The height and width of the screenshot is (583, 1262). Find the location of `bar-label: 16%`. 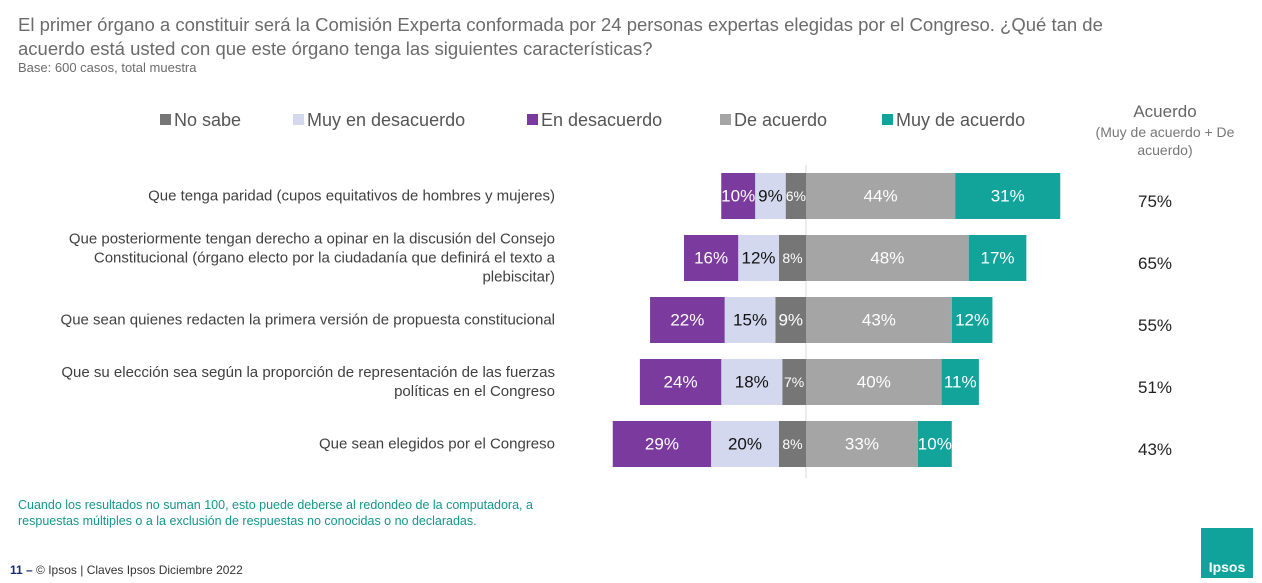

bar-label: 16% is located at coordinates (711, 258).